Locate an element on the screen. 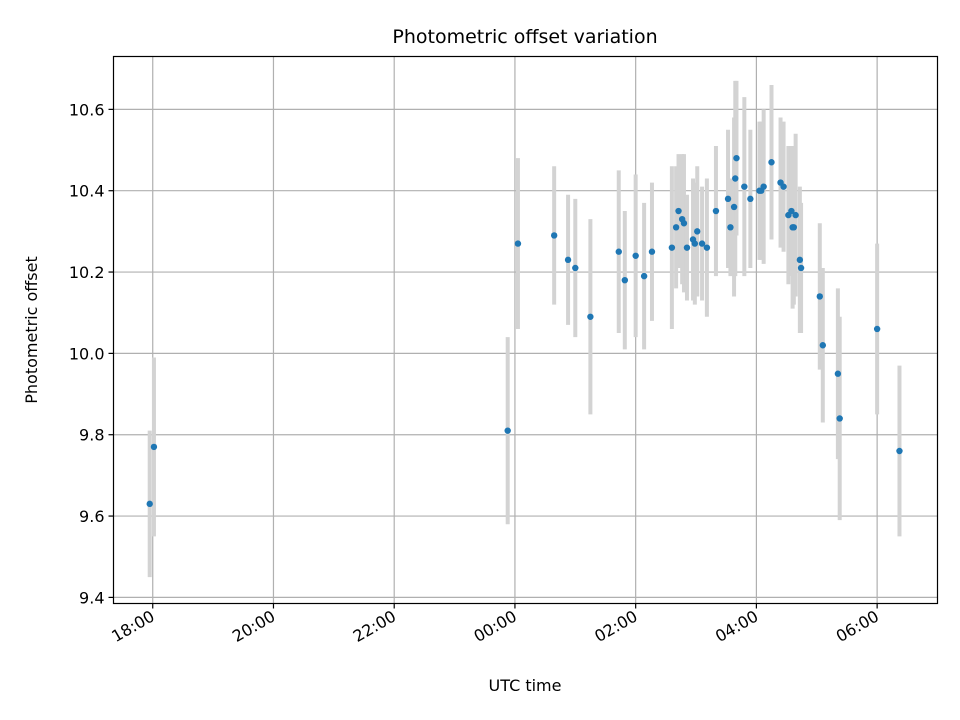 The width and height of the screenshot is (960, 720). x-axis-label: UTC time is located at coordinates (525, 685).